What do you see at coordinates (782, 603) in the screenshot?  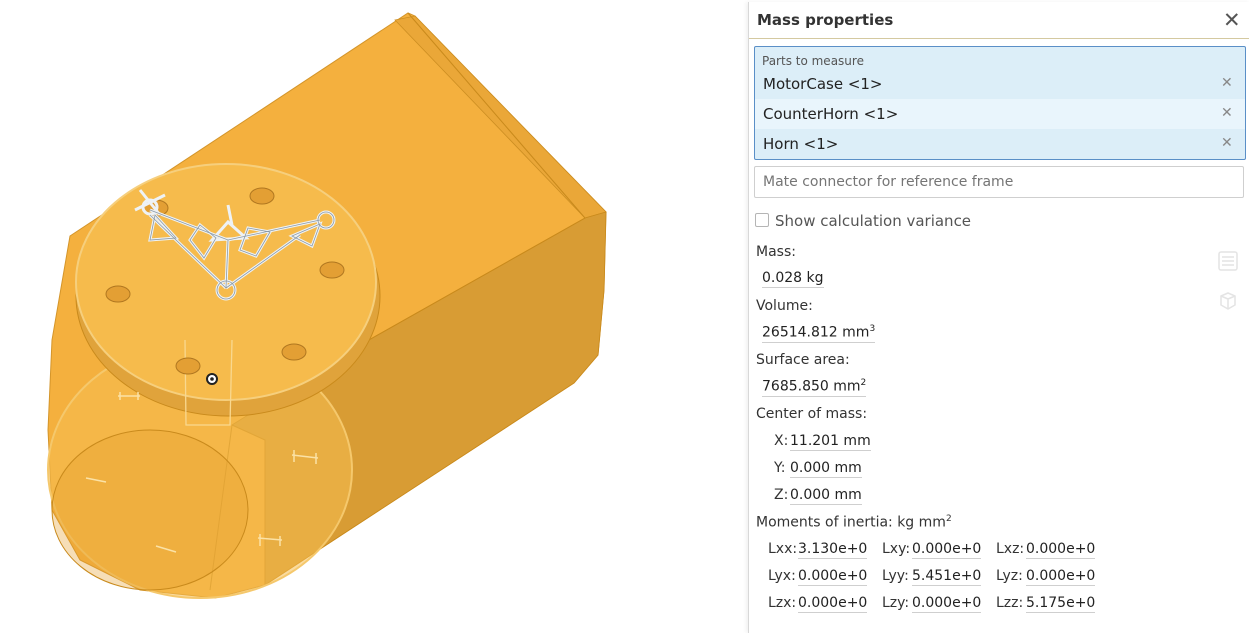 I see `moi-label: Lzx:` at bounding box center [782, 603].